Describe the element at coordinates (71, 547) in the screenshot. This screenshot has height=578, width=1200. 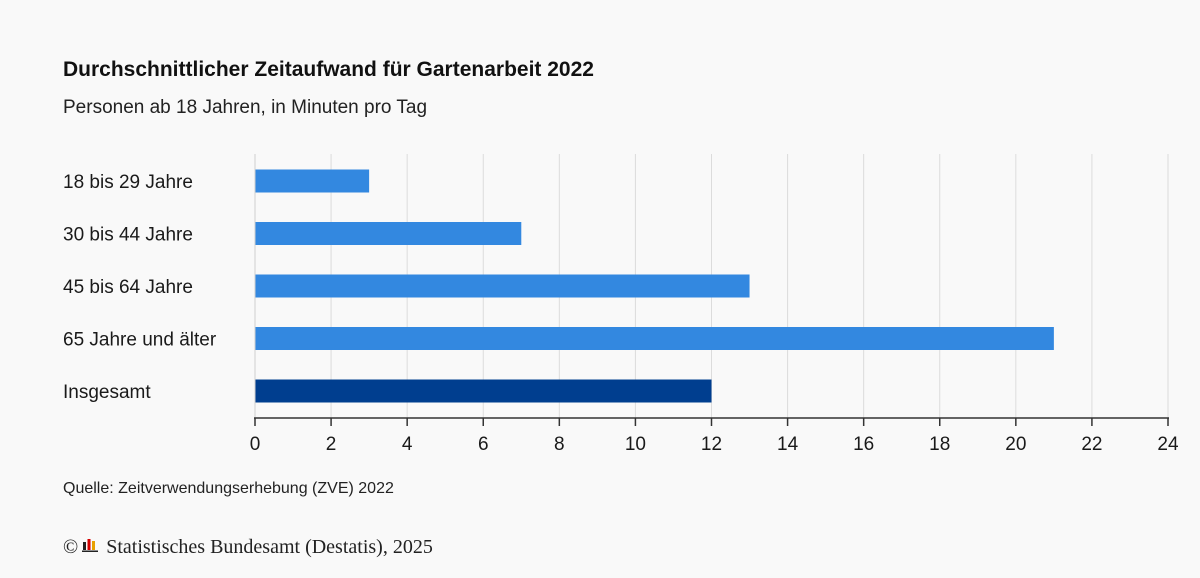
I see `copyright-symbol: ©` at that location.